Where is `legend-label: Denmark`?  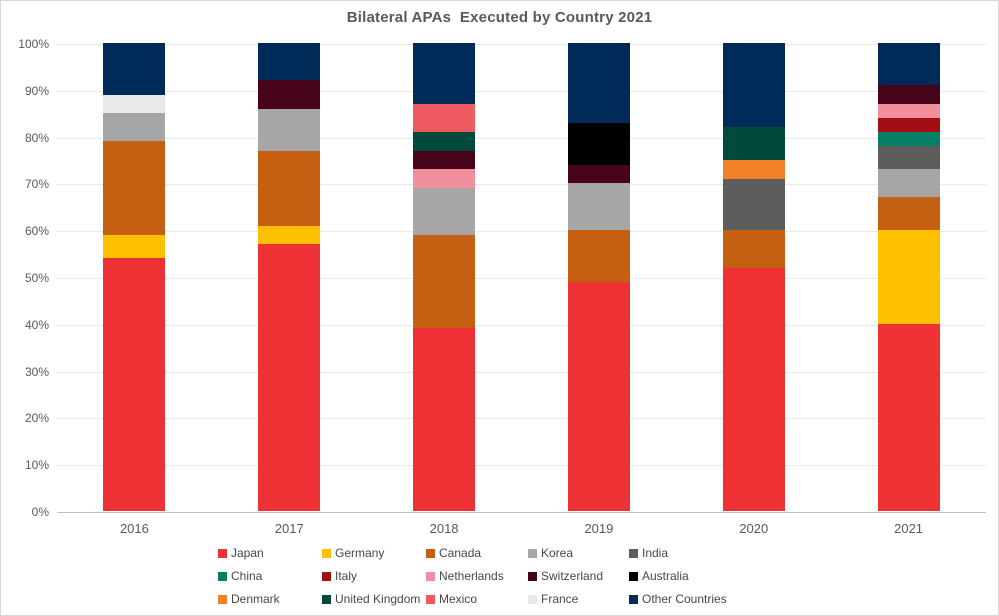 legend-label: Denmark is located at coordinates (255, 599).